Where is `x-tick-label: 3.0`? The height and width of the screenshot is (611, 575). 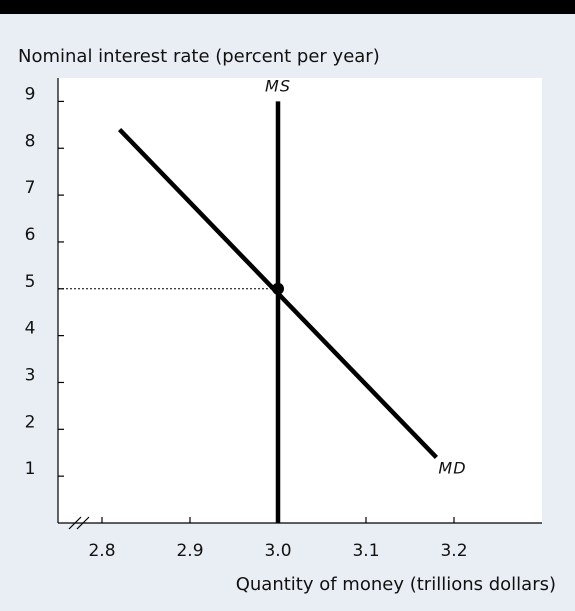 x-tick-label: 3.0 is located at coordinates (277, 551).